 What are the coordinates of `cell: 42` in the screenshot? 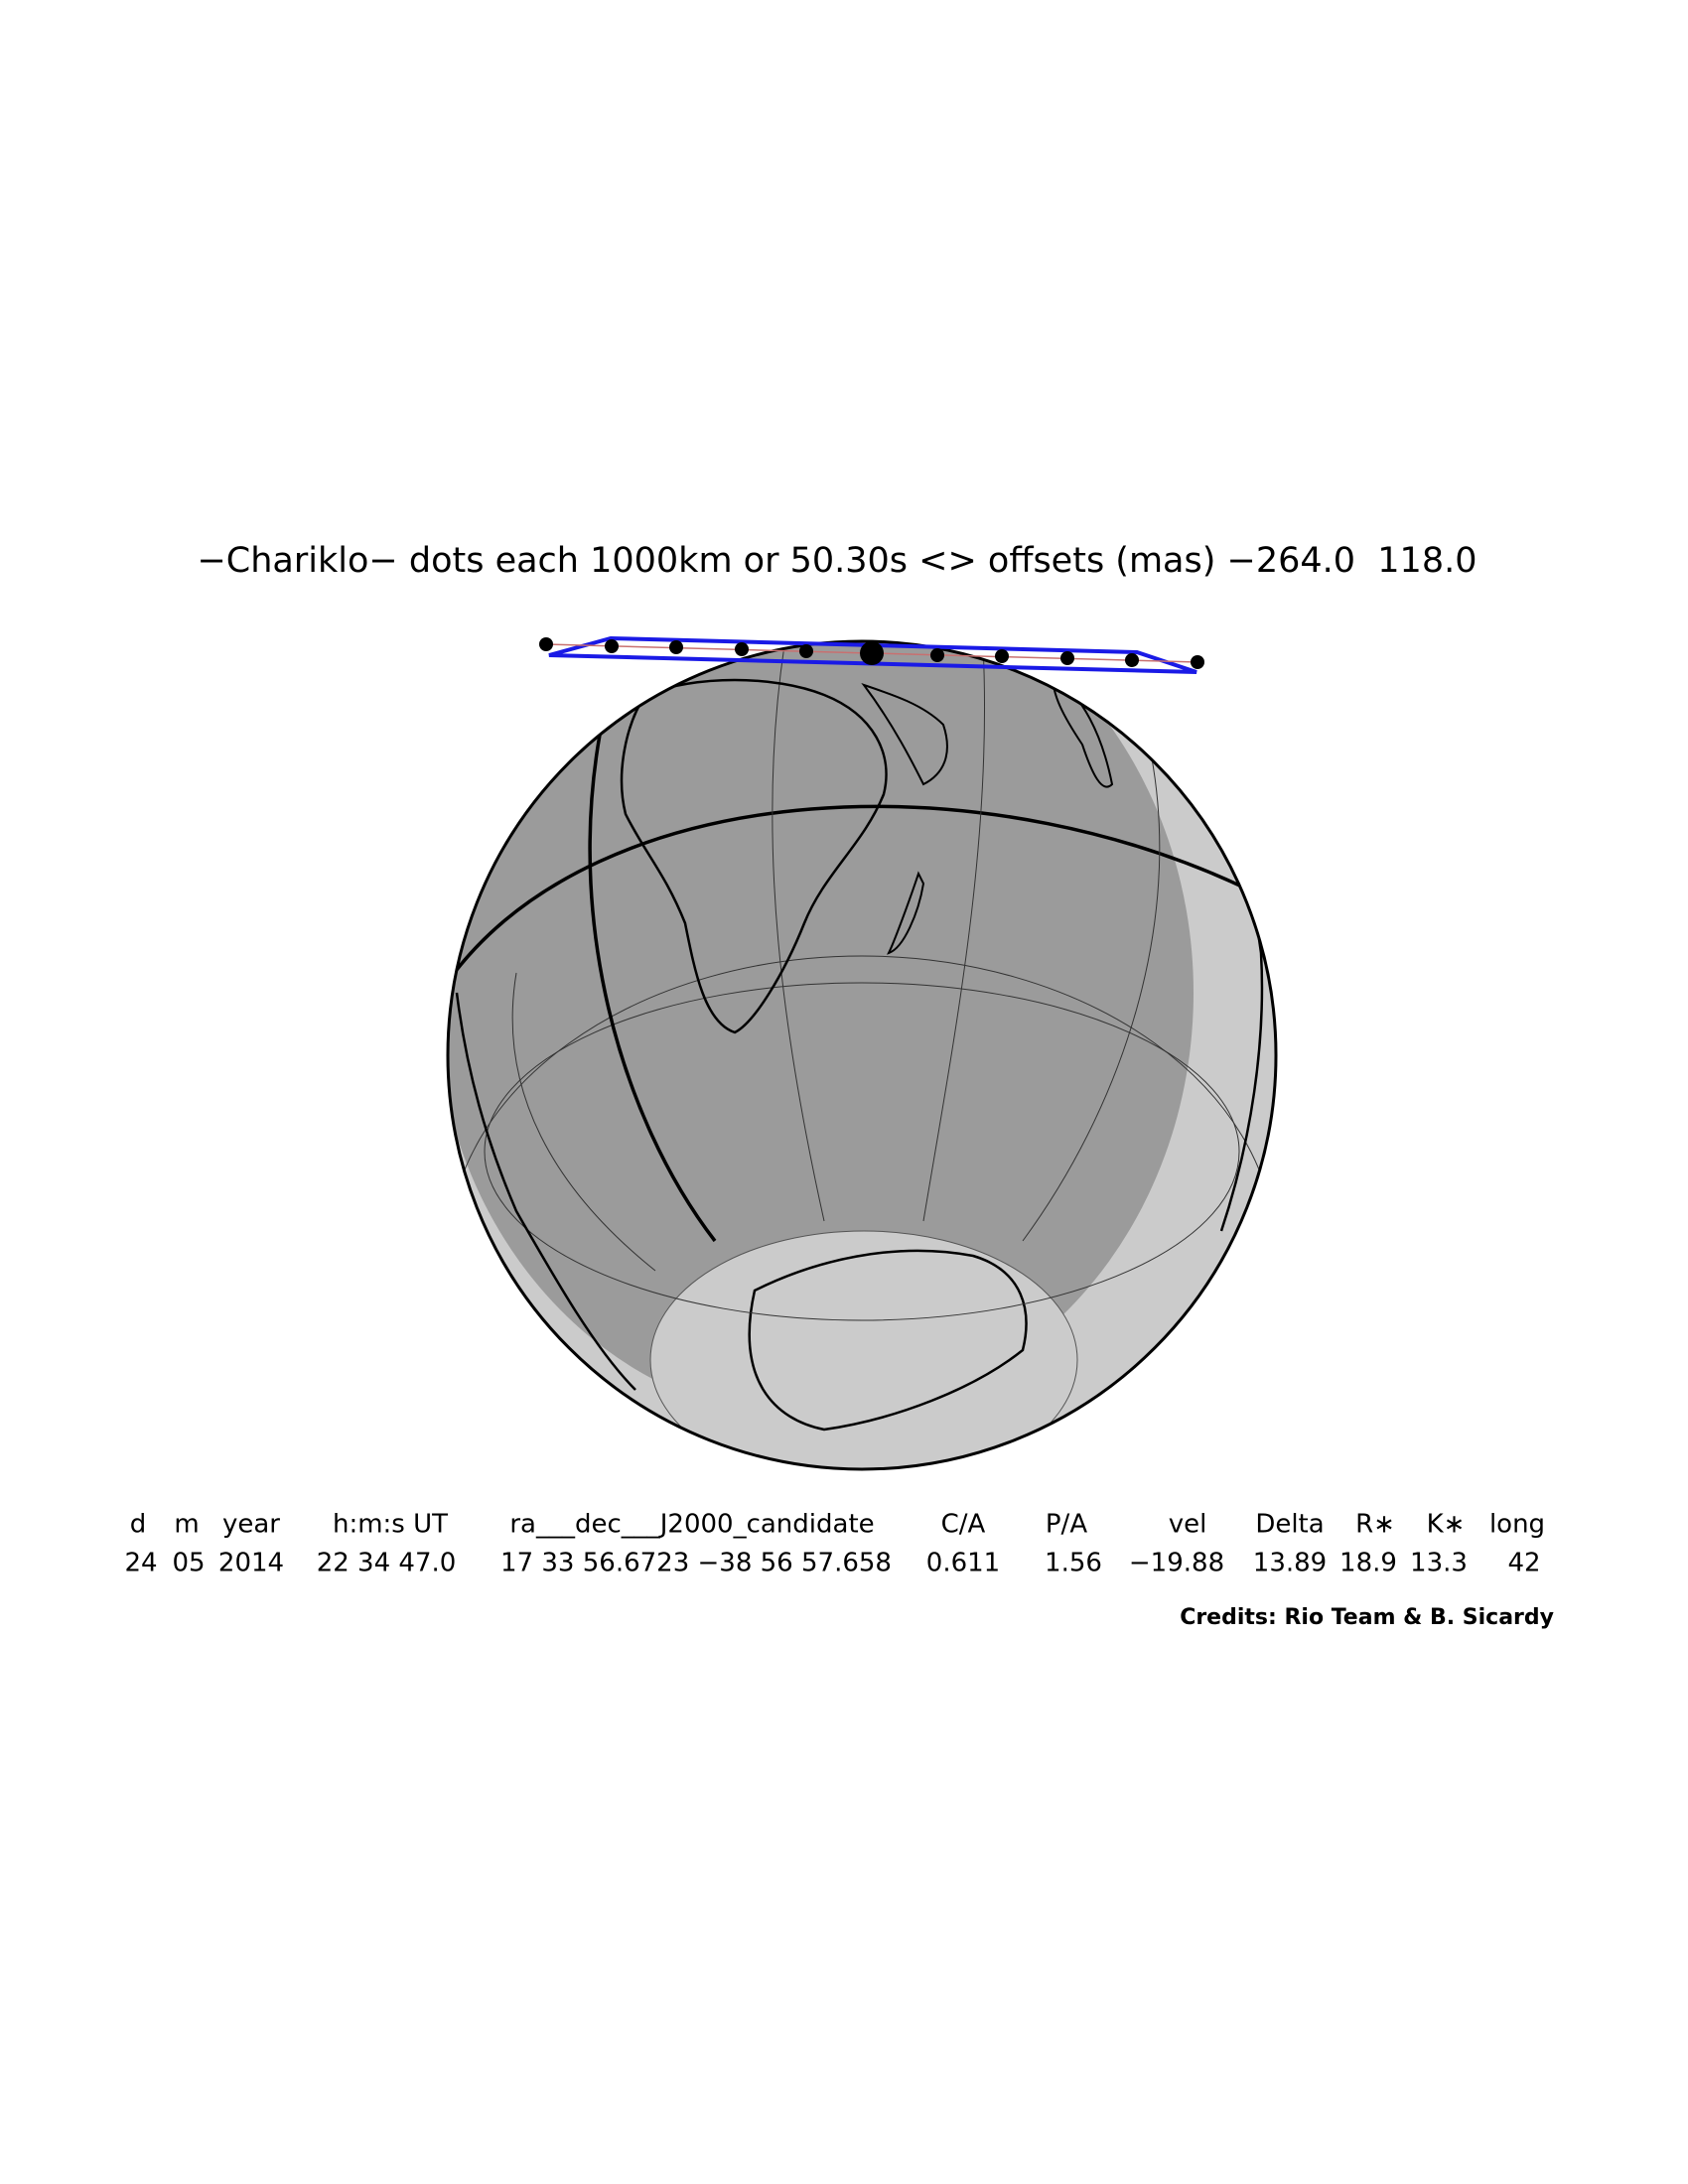 It's located at (1523, 1563).